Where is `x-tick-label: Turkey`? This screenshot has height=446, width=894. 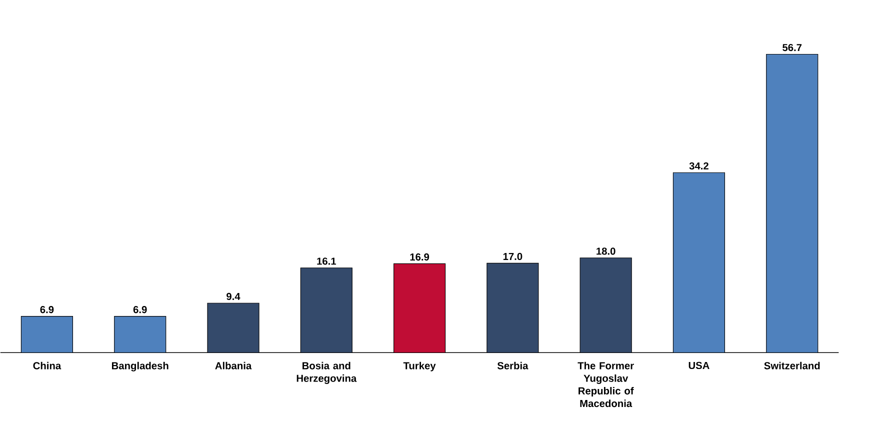 x-tick-label: Turkey is located at coordinates (419, 367).